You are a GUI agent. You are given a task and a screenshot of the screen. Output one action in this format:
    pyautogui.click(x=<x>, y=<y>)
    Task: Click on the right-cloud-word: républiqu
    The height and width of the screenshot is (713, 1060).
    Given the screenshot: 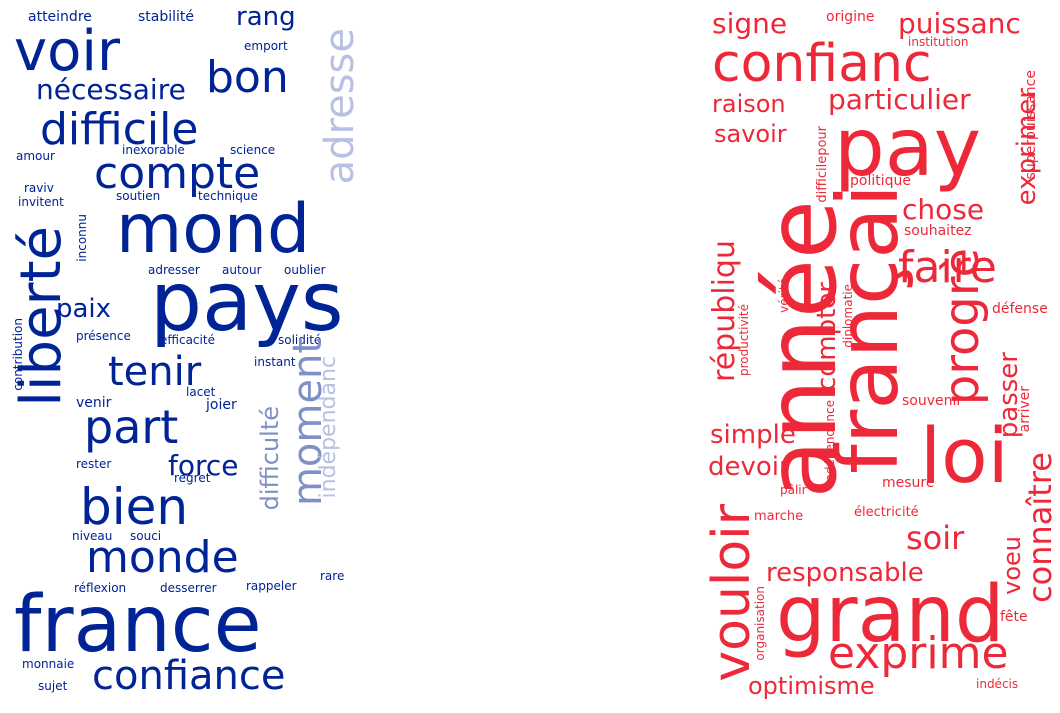 What is the action you would take?
    pyautogui.click(x=724, y=311)
    